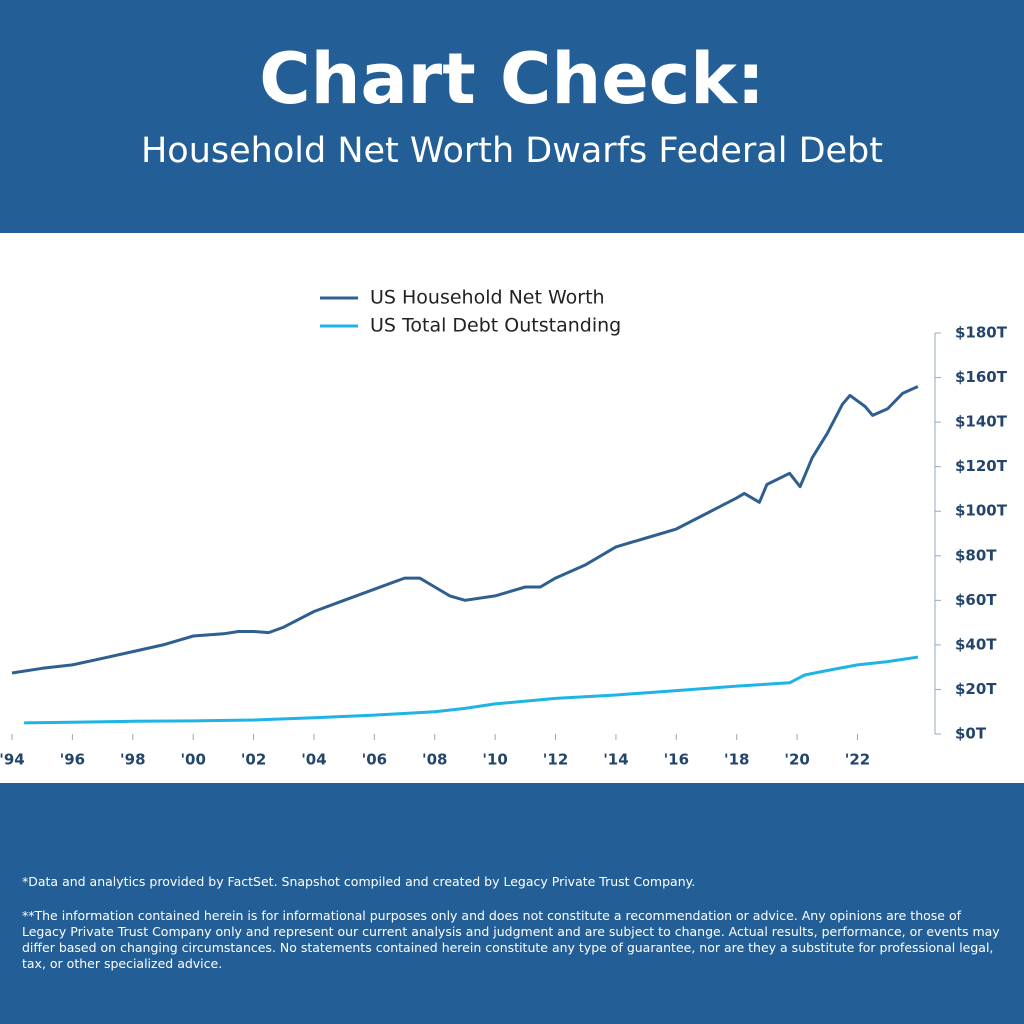 Image resolution: width=1024 pixels, height=1024 pixels. I want to click on x-tick-label: '00, so click(192, 760).